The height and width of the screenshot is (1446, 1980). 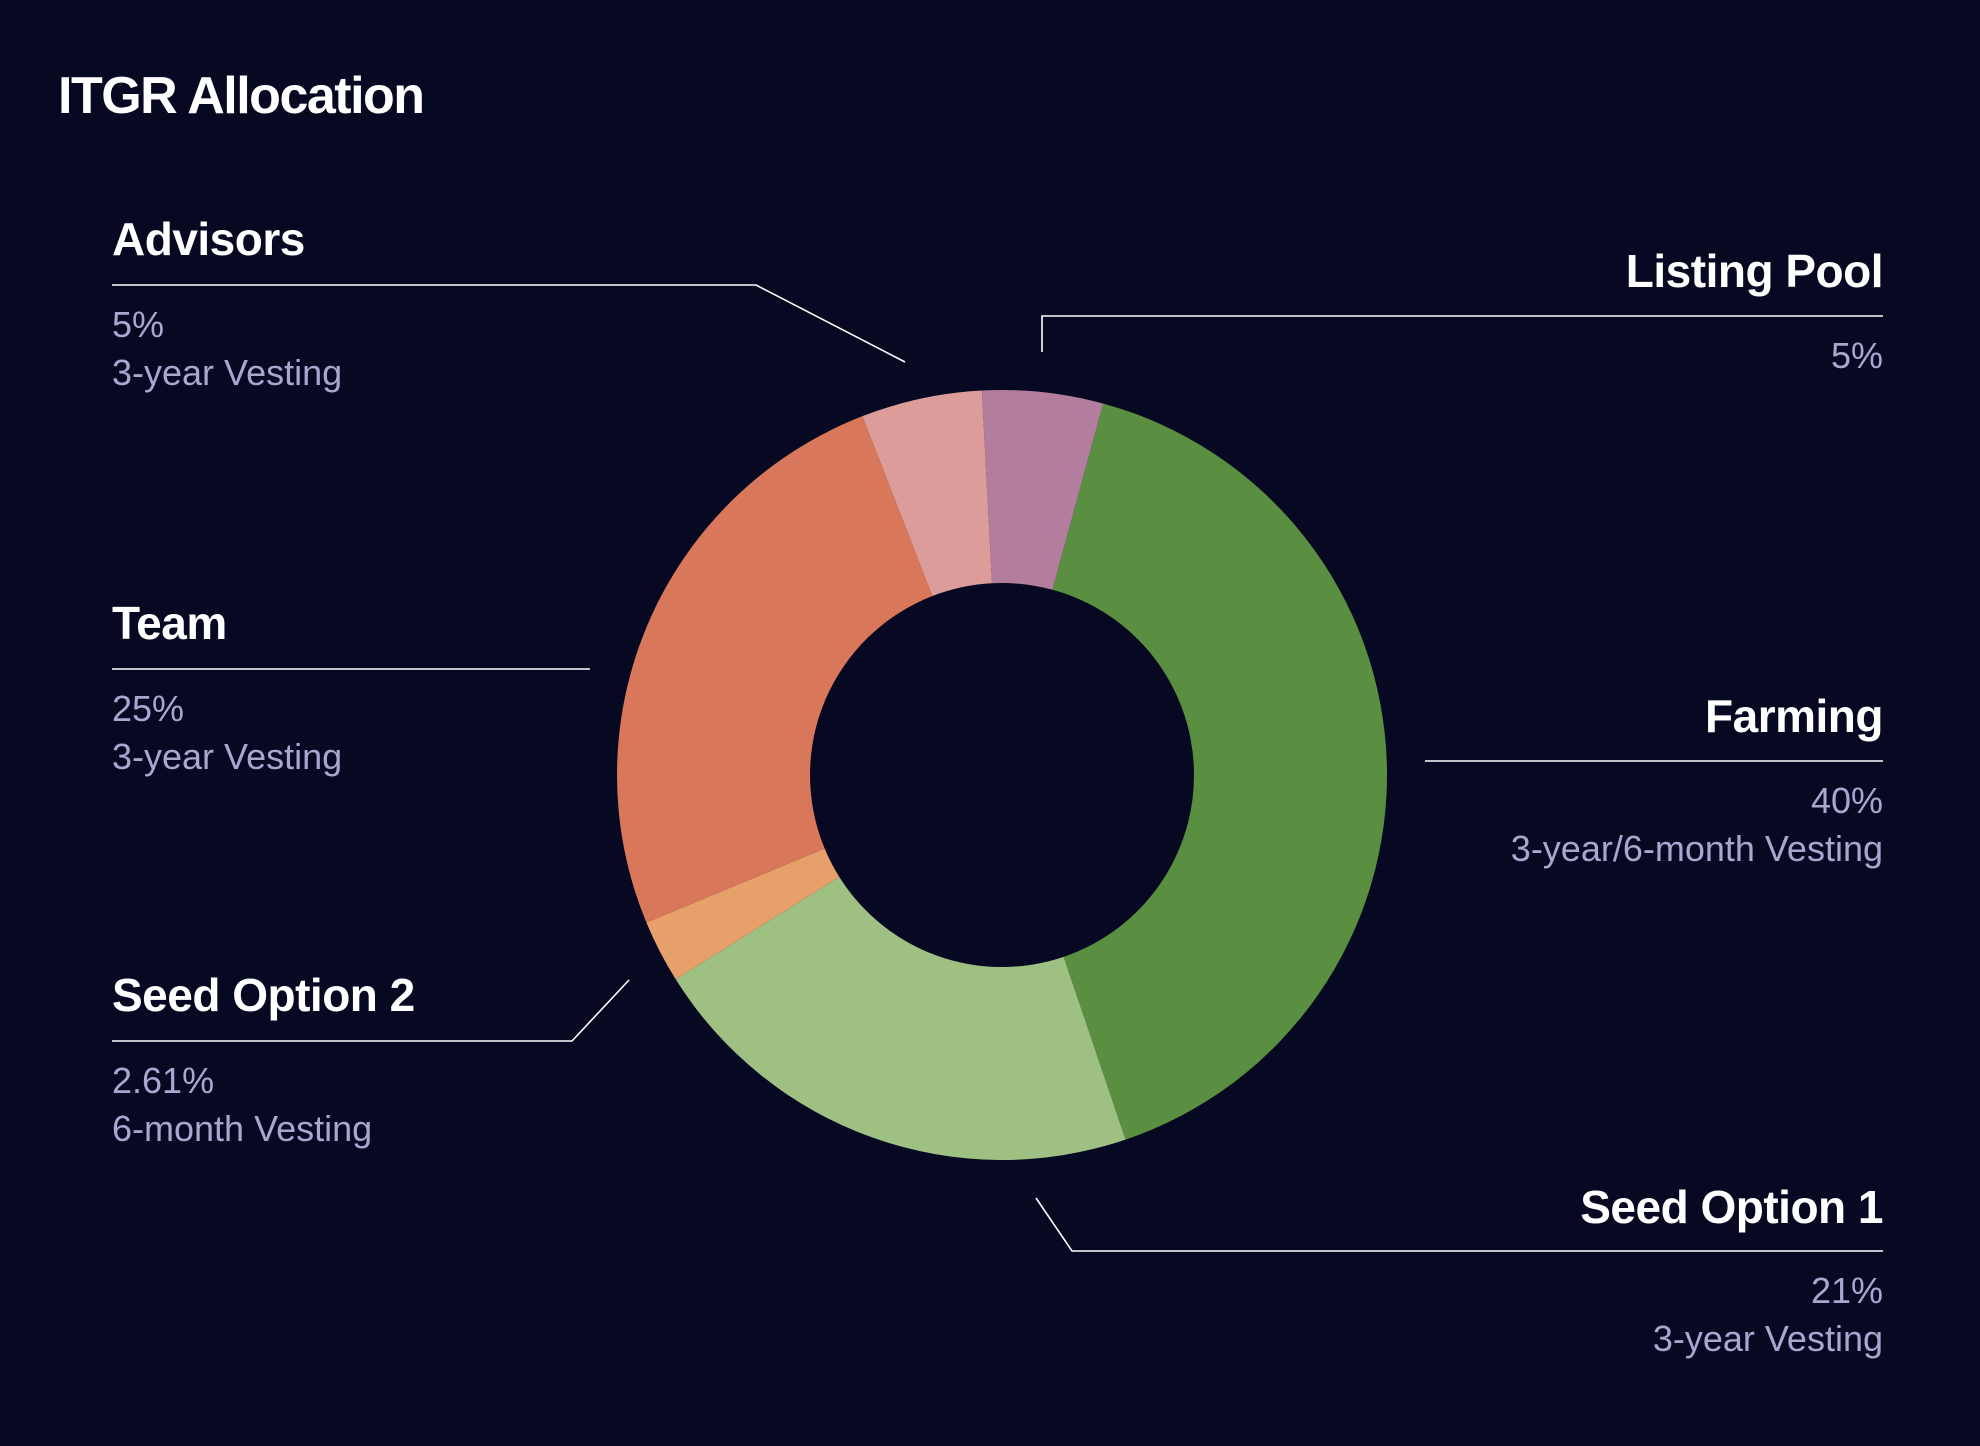 What do you see at coordinates (1219, 771) in the screenshot?
I see `slice-farming` at bounding box center [1219, 771].